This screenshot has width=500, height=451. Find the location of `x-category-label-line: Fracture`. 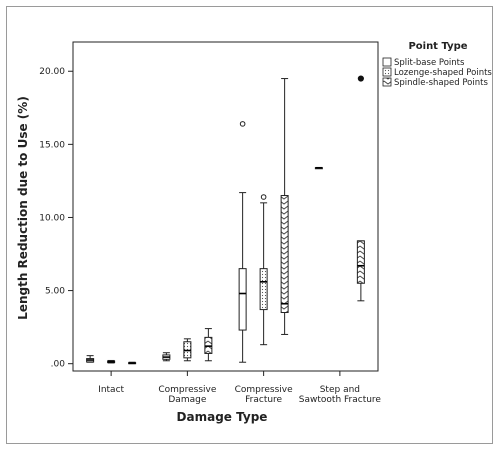

x-category-label-line: Fracture is located at coordinates (263, 400).